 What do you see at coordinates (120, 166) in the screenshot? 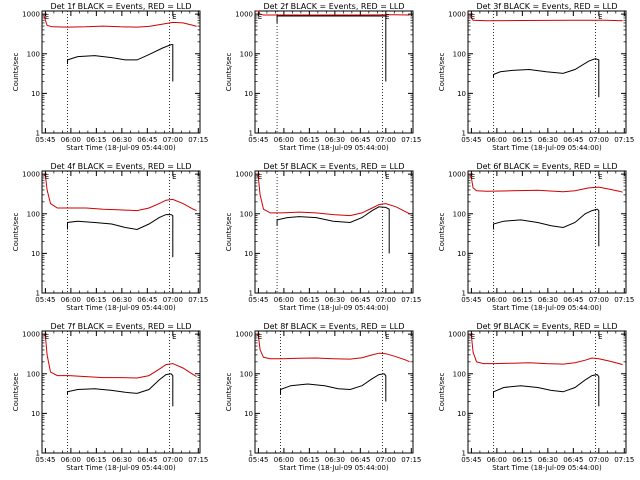
I see `chart-title: Det 4f BLACK = Events, RED = LLD` at bounding box center [120, 166].